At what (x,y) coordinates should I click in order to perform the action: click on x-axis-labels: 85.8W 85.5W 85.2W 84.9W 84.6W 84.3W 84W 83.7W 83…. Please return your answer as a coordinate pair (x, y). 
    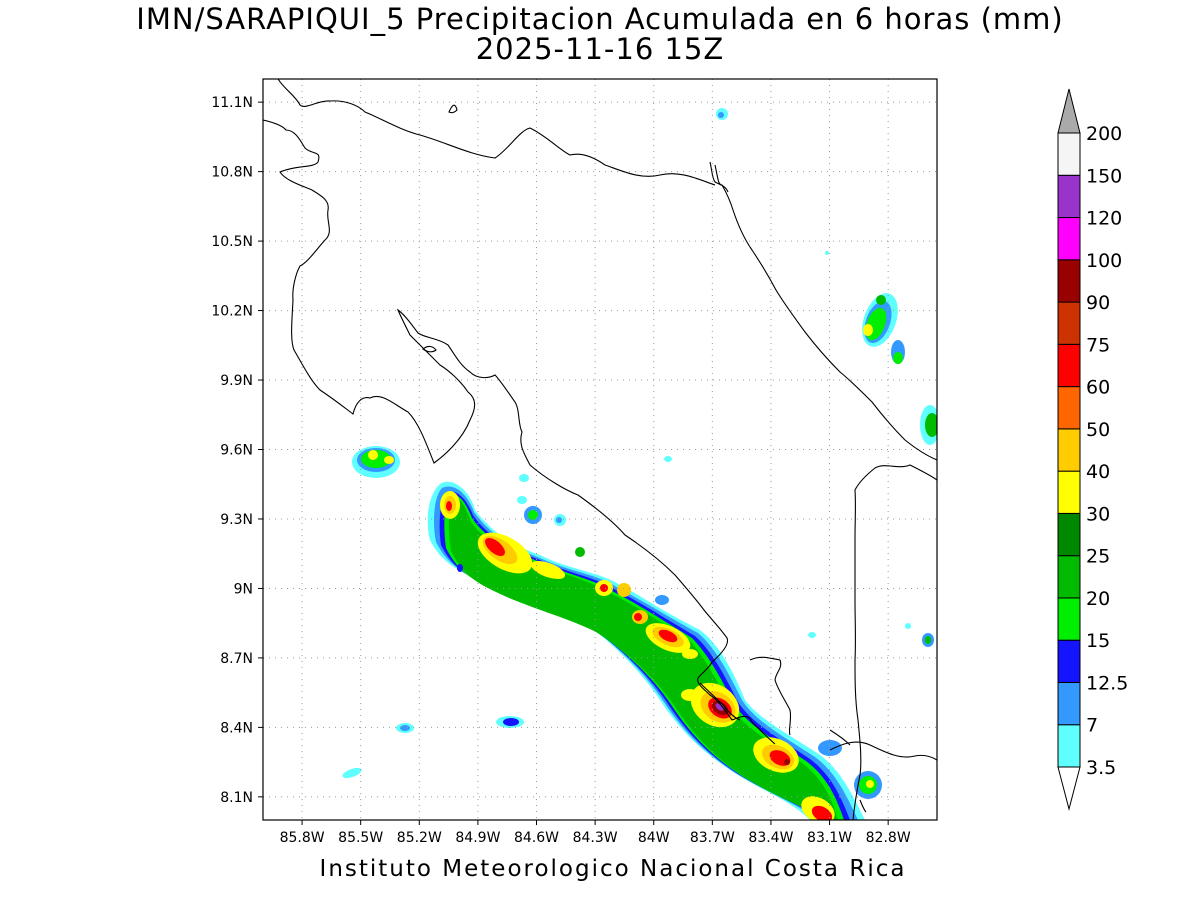
    Looking at the image, I should click on (595, 833).